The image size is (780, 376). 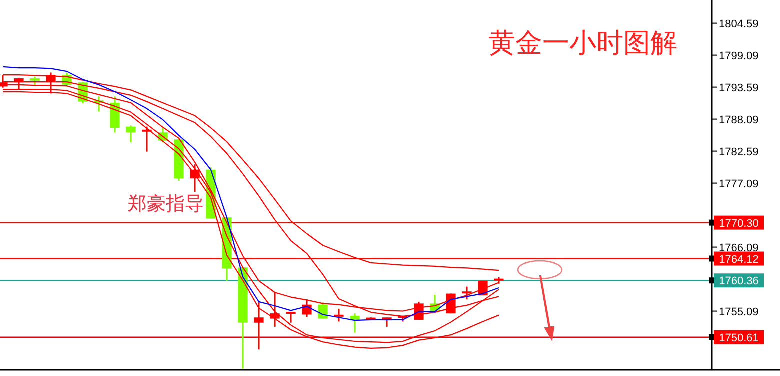 What do you see at coordinates (739, 248) in the screenshot?
I see `y-tick-label: 1766.09` at bounding box center [739, 248].